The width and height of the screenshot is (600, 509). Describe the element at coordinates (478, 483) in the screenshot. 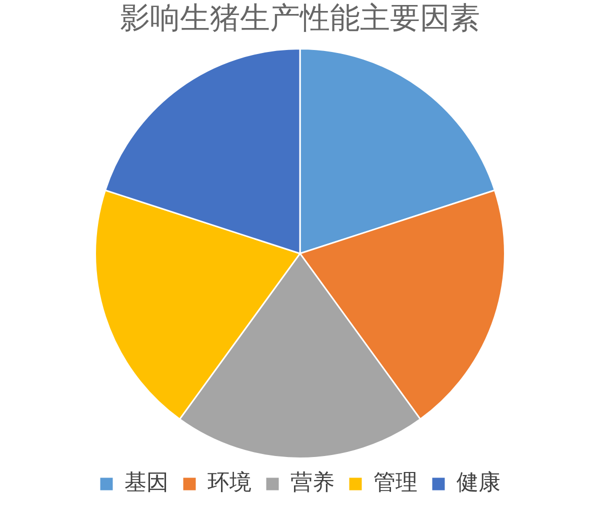

I see `legend-label: 健康` at that location.